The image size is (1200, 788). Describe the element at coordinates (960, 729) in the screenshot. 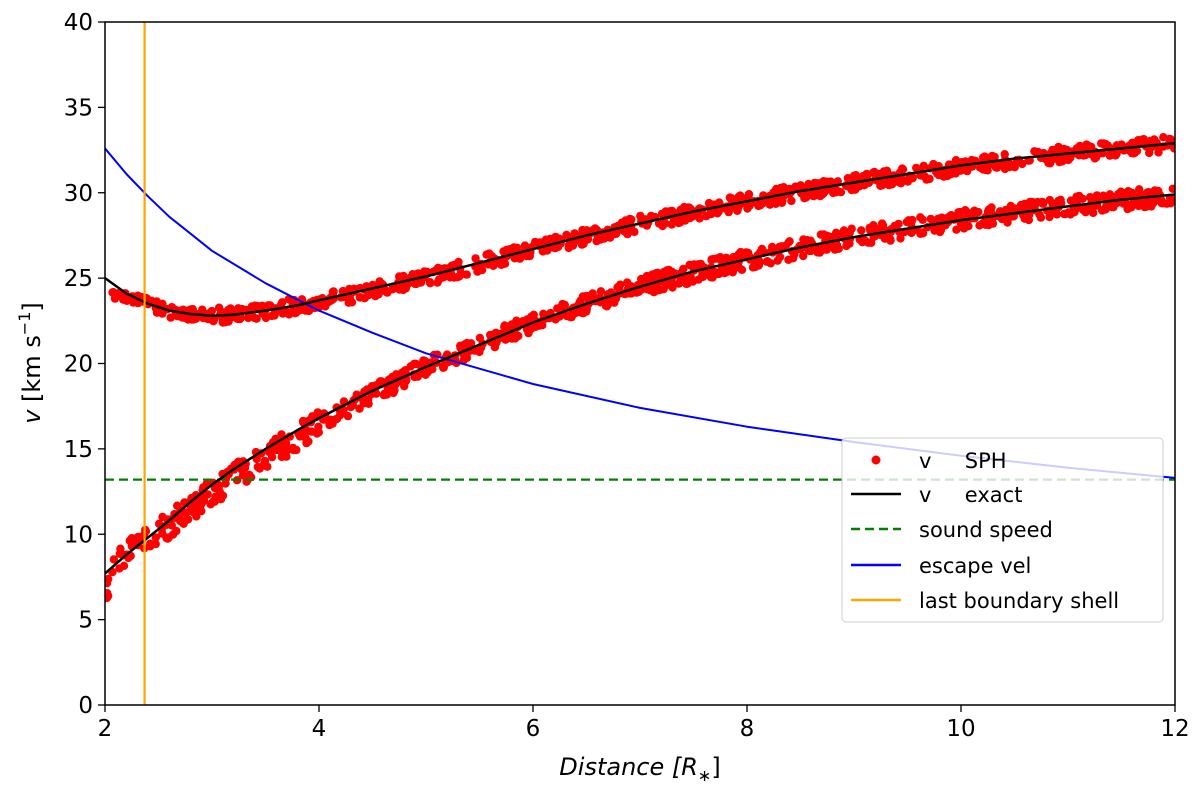

I see `x-tick-label: 10` at that location.